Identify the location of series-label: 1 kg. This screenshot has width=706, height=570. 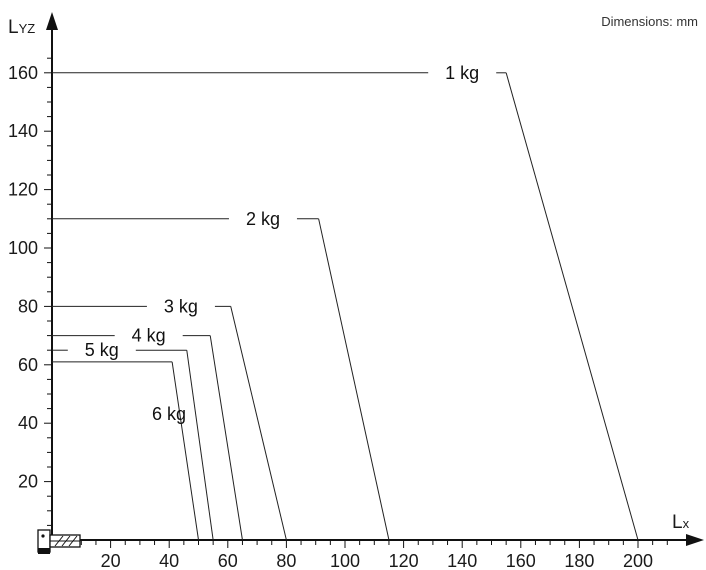
(462, 73).